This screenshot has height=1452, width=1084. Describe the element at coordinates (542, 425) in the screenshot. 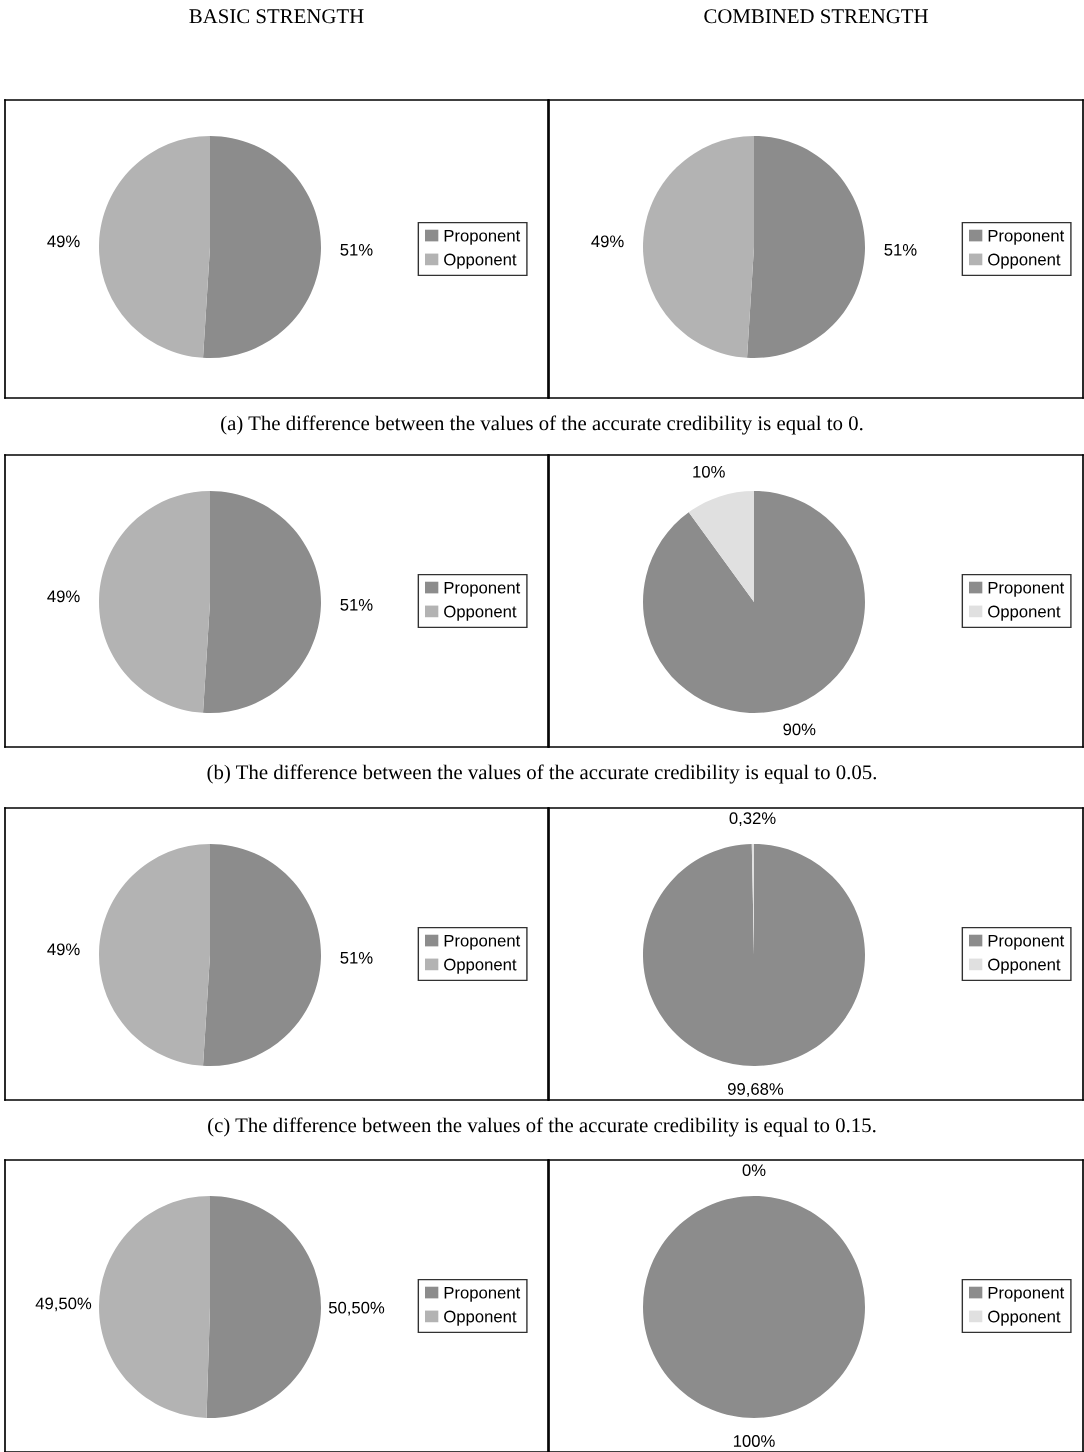

I see `text: (a) The difference between the values of the accurate credibility is equal to 0.` at that location.